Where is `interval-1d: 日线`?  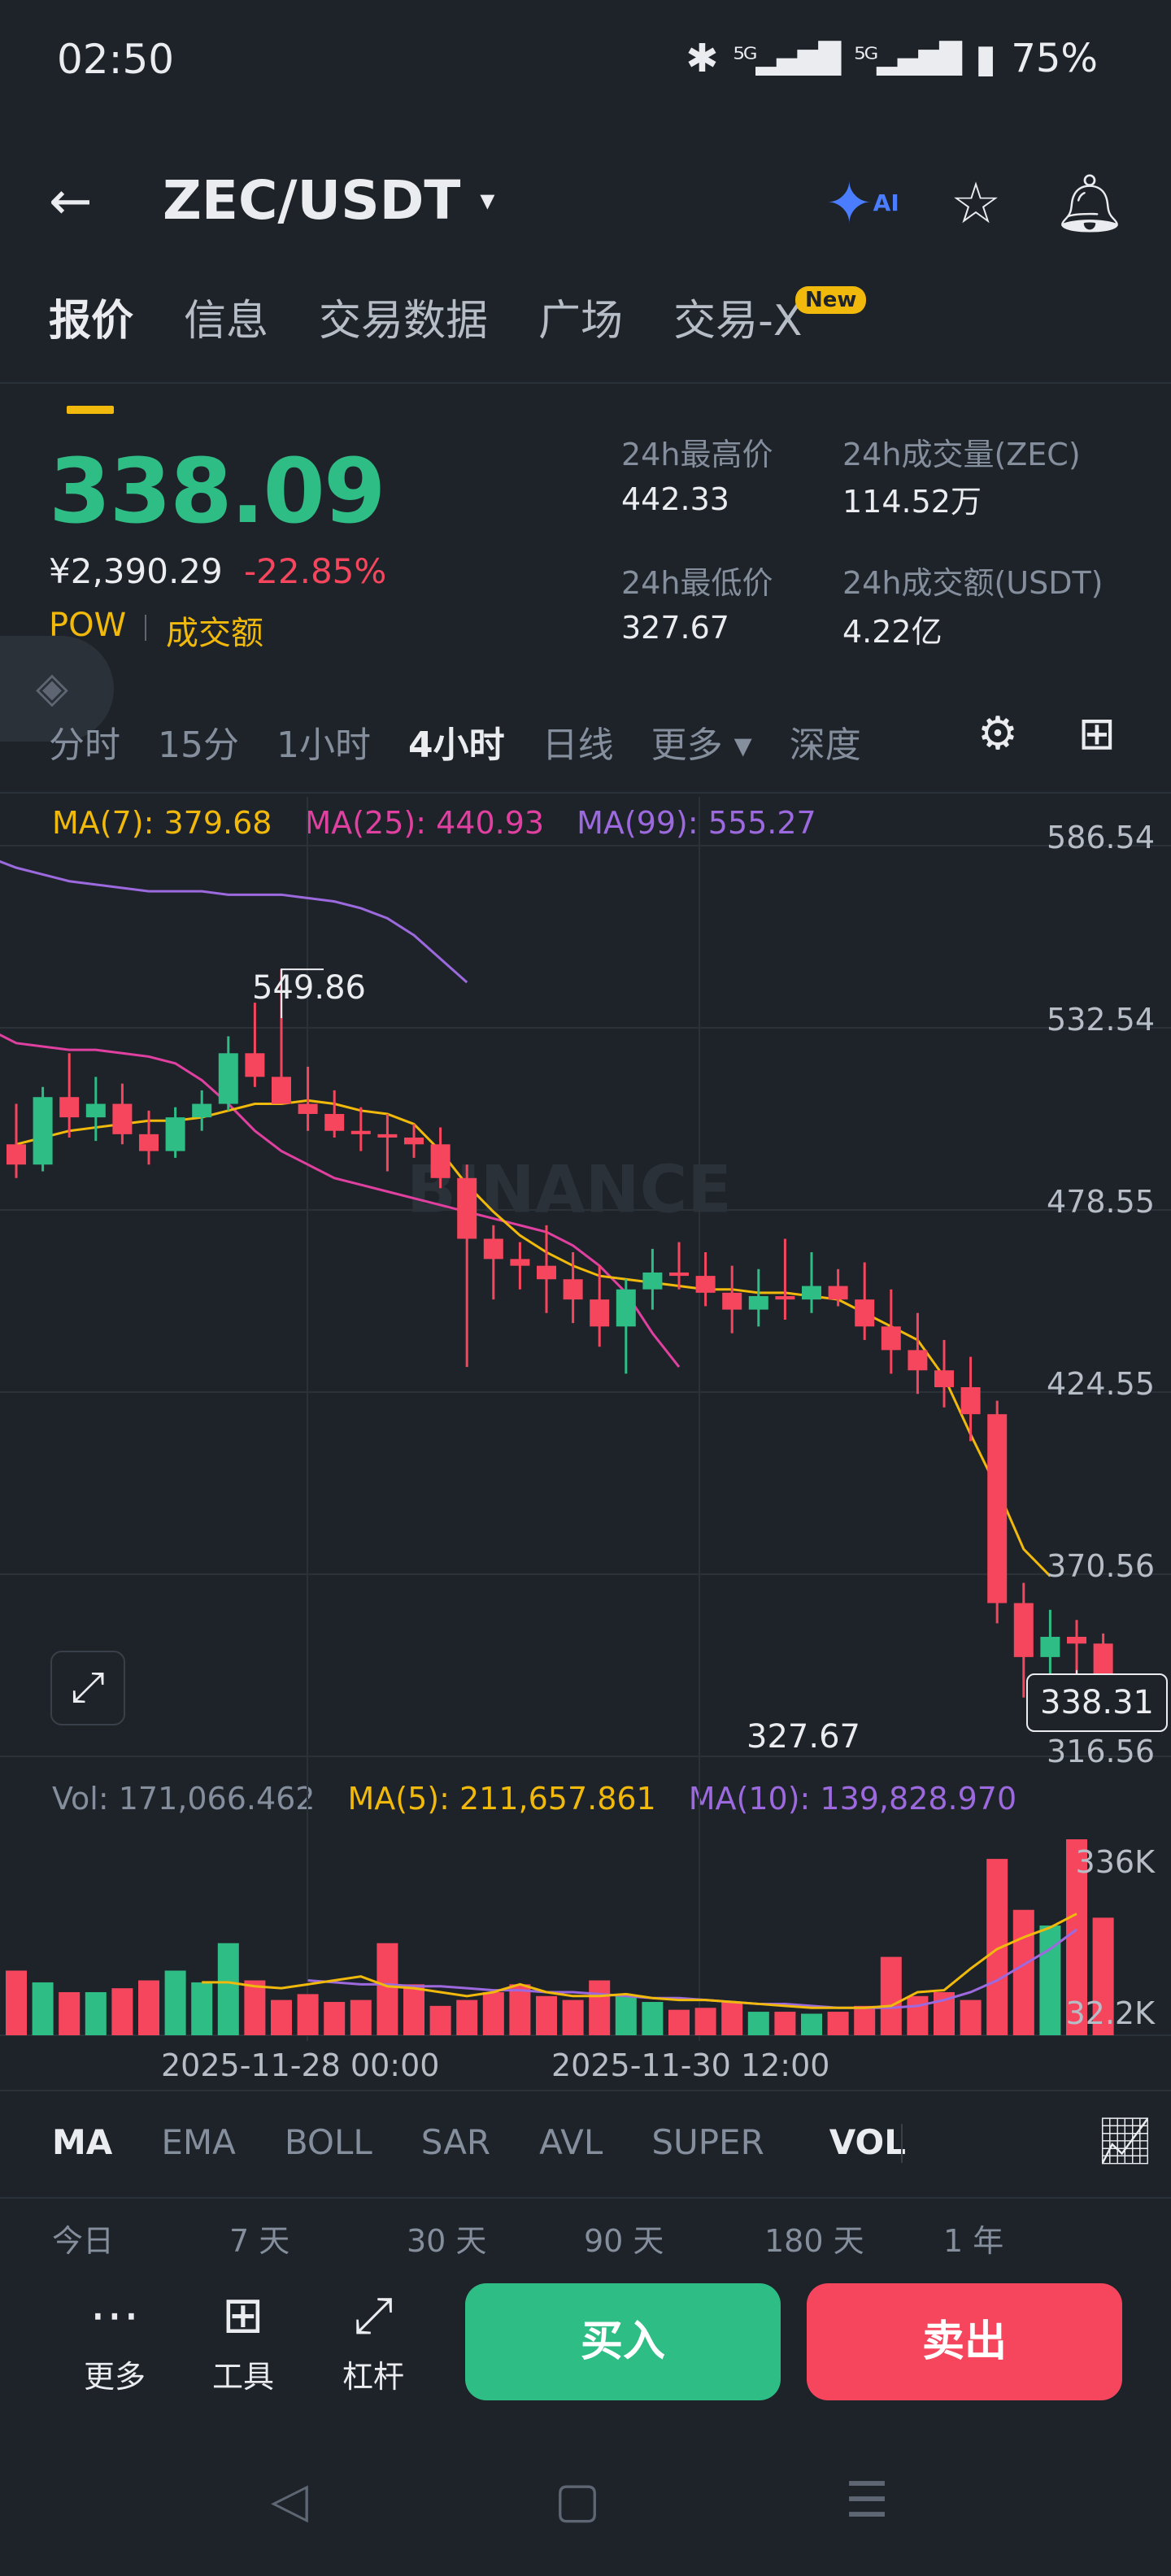 interval-1d: 日线 is located at coordinates (578, 745).